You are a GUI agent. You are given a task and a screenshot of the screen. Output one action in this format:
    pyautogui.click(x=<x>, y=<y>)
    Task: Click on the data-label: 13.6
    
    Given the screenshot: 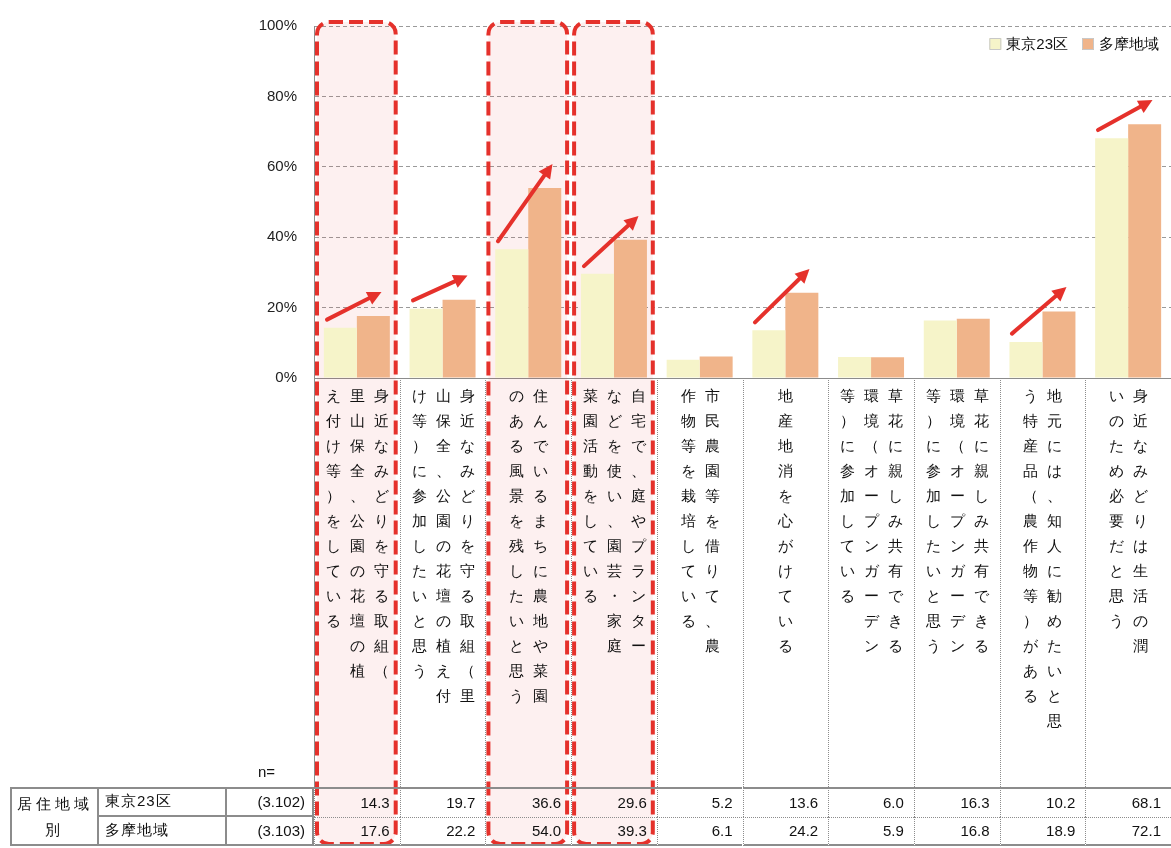 What is the action you would take?
    pyautogui.click(x=803, y=803)
    